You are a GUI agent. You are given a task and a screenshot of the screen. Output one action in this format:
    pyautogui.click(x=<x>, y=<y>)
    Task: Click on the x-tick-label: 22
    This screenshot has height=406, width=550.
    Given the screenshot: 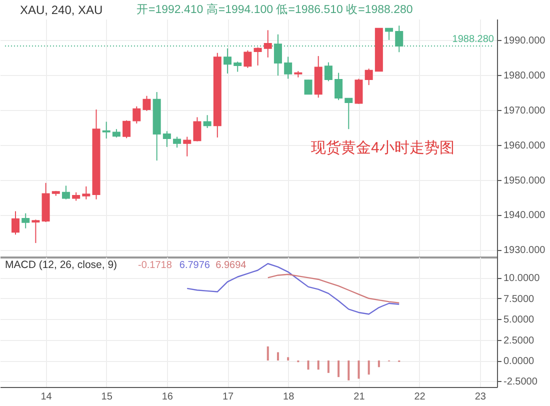 What is the action you would take?
    pyautogui.click(x=420, y=397)
    